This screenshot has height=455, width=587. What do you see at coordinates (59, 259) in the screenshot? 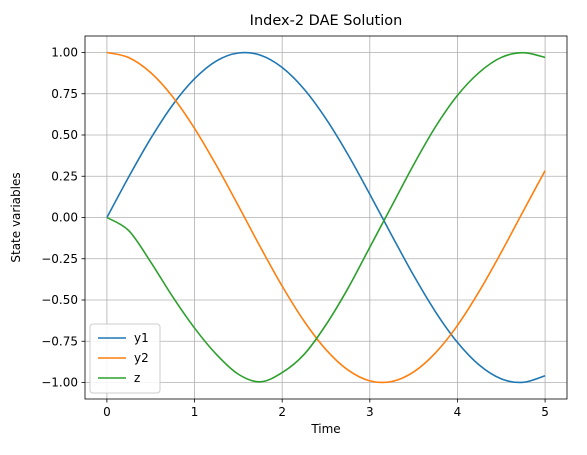
I see `y-tick-label: −0.25` at bounding box center [59, 259].